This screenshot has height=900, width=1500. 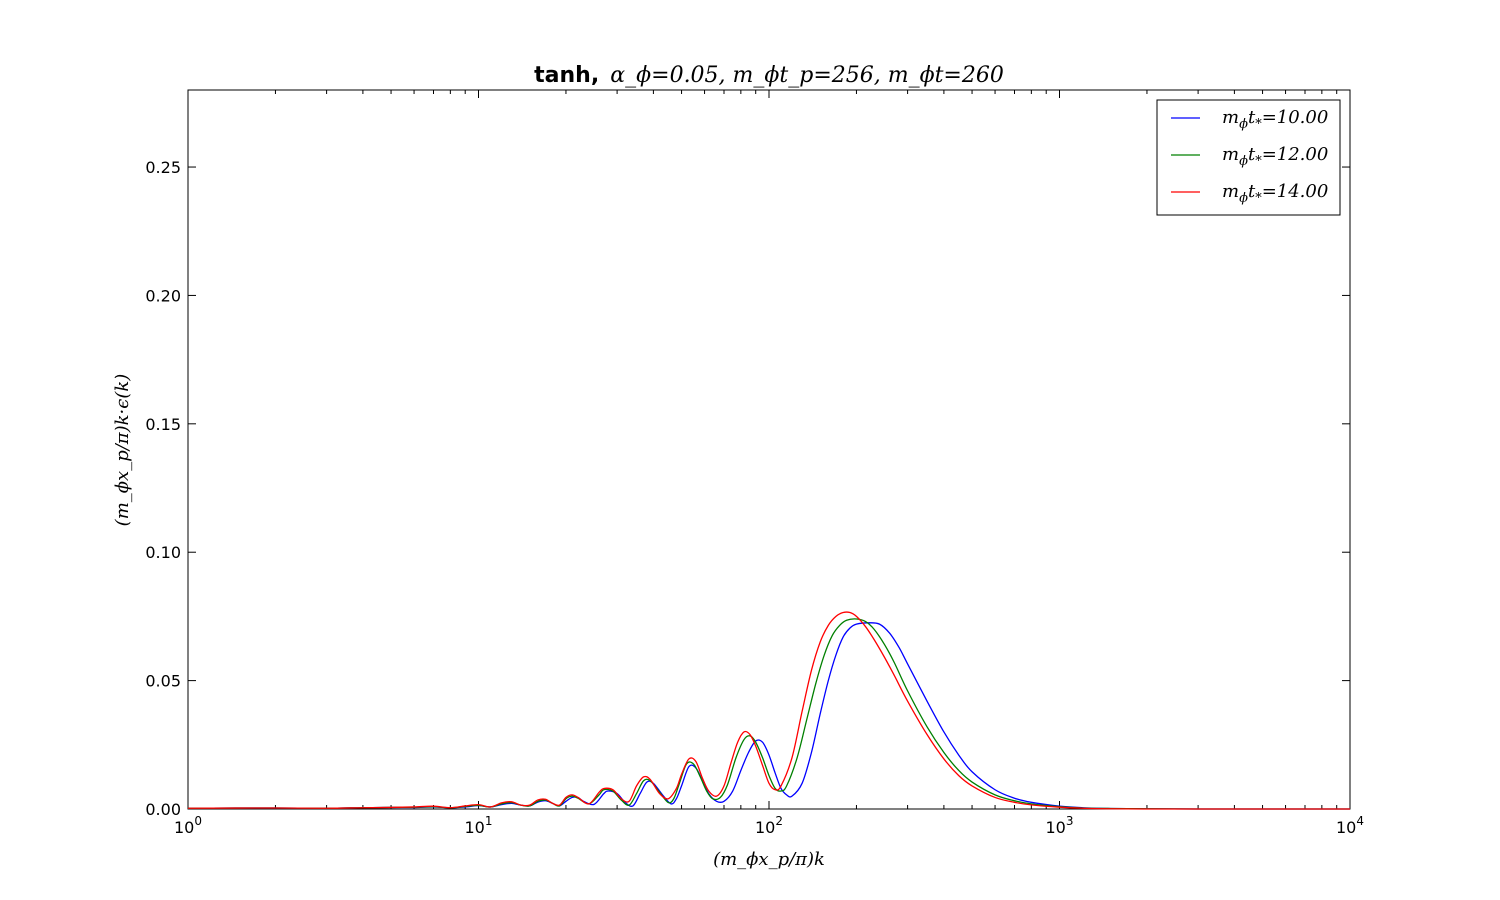 I want to click on y-tick-label: 0.20, so click(x=163, y=295).